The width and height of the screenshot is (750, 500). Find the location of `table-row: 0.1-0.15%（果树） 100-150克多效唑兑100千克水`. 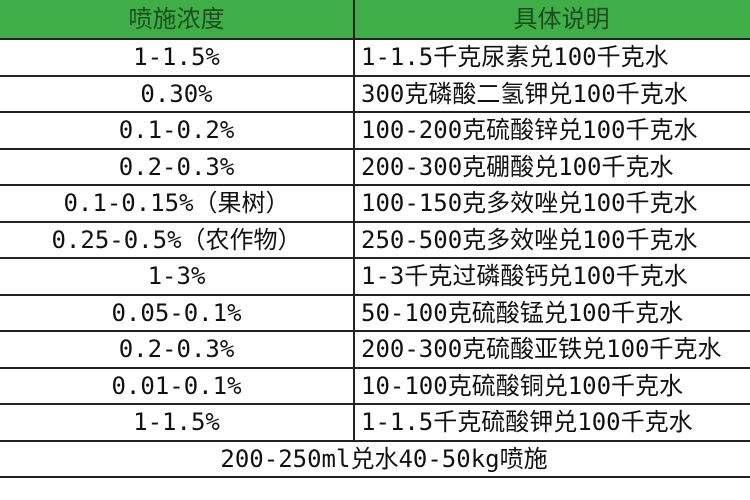

table-row: 0.1-0.15%（果树） 100-150克多效唑兑100千克水 is located at coordinates (375, 203).